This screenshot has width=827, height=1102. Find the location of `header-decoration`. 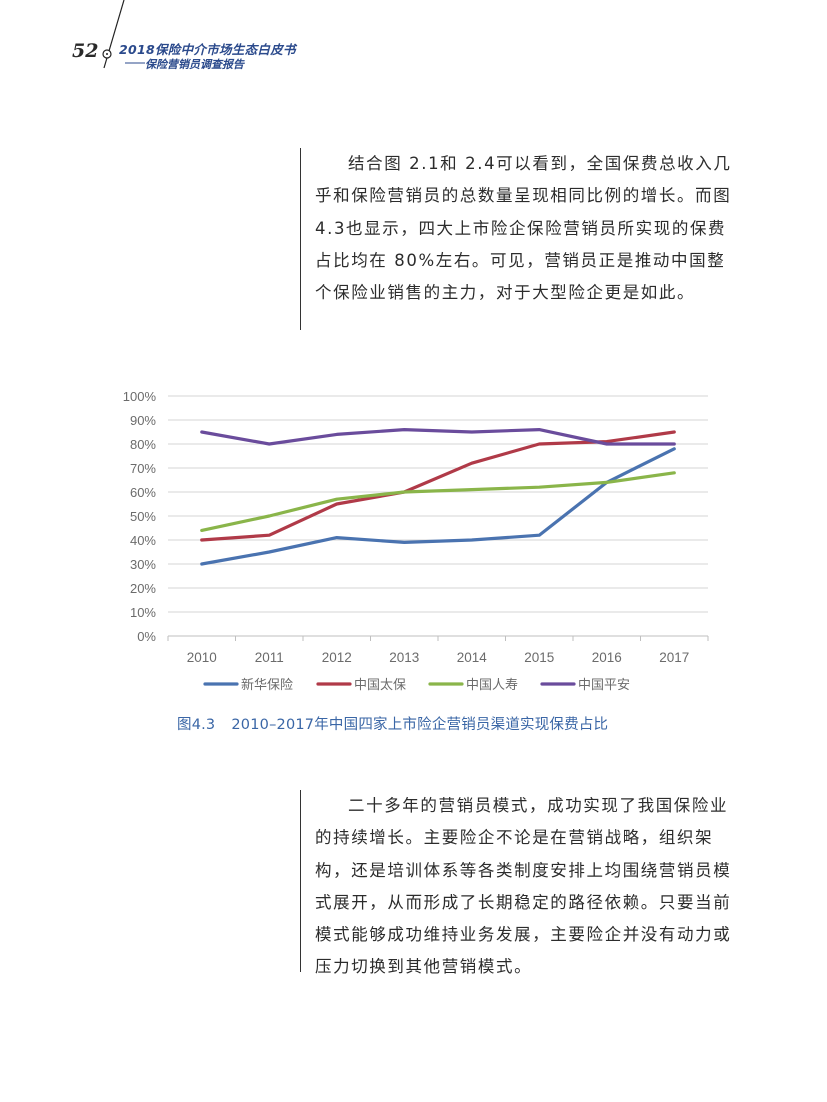

header-decoration is located at coordinates (123, 34).